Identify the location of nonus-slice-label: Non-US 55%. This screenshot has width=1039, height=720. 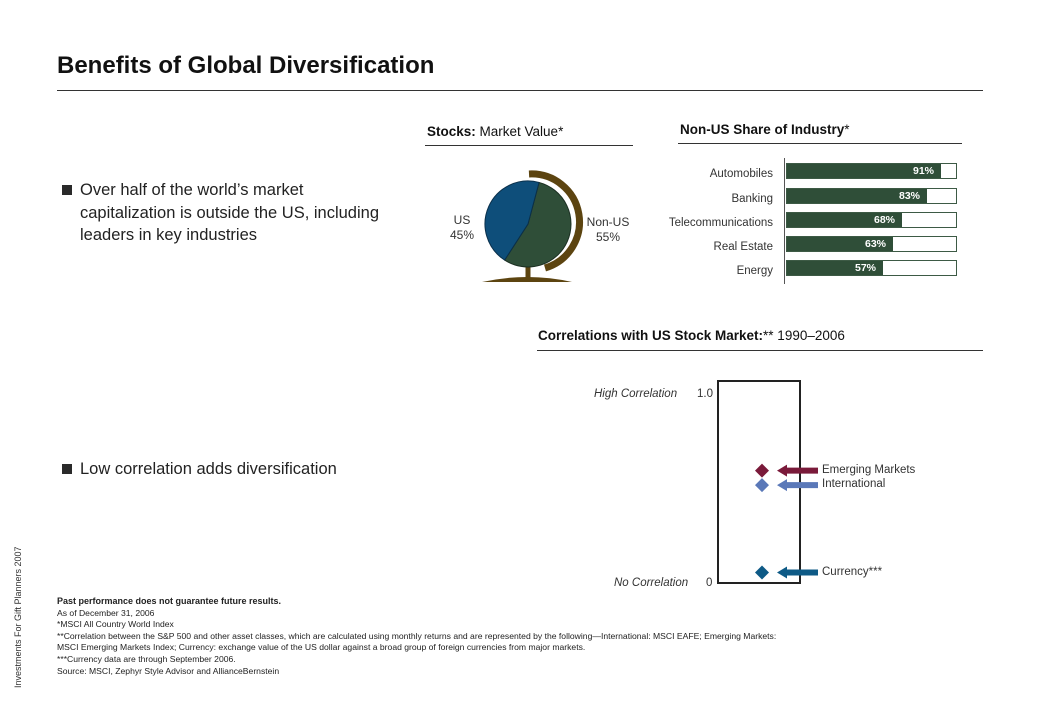
(608, 230).